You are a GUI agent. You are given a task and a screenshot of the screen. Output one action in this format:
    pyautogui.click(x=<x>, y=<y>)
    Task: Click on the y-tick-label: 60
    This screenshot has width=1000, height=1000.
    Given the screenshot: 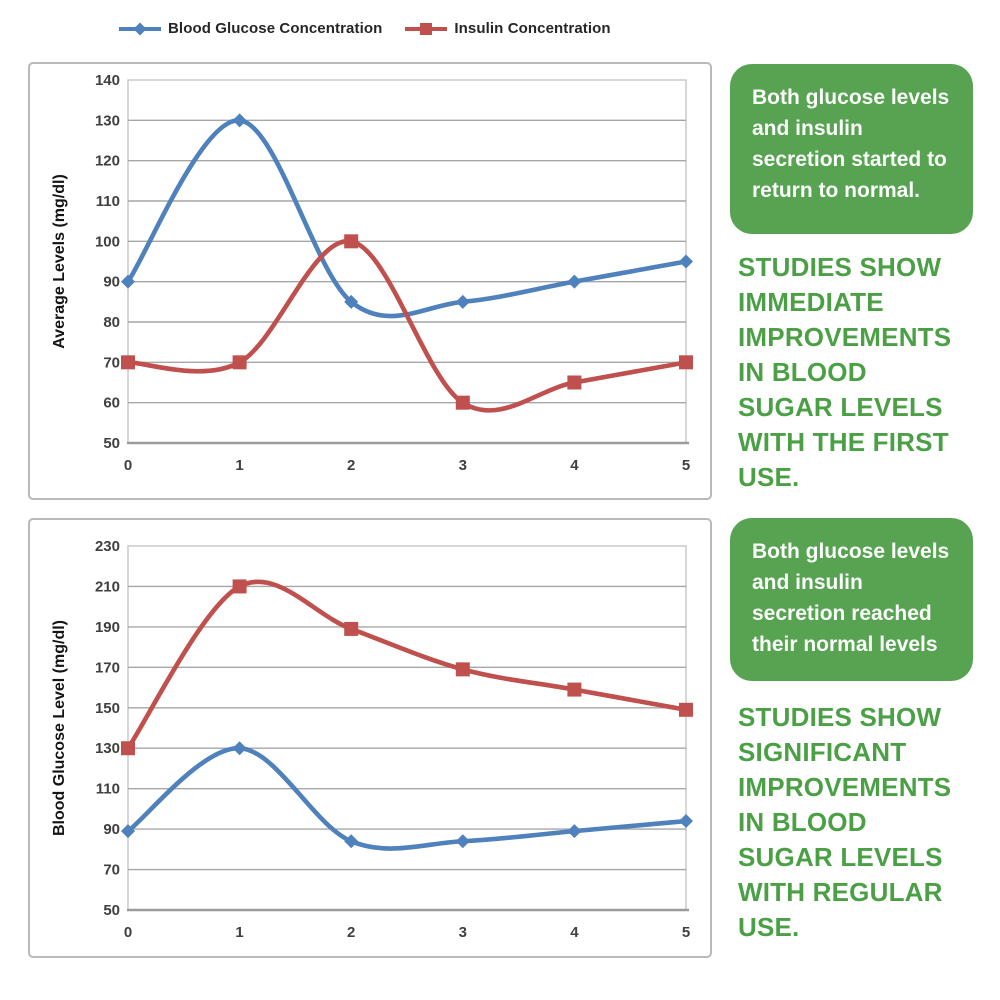 What is the action you would take?
    pyautogui.click(x=111, y=403)
    